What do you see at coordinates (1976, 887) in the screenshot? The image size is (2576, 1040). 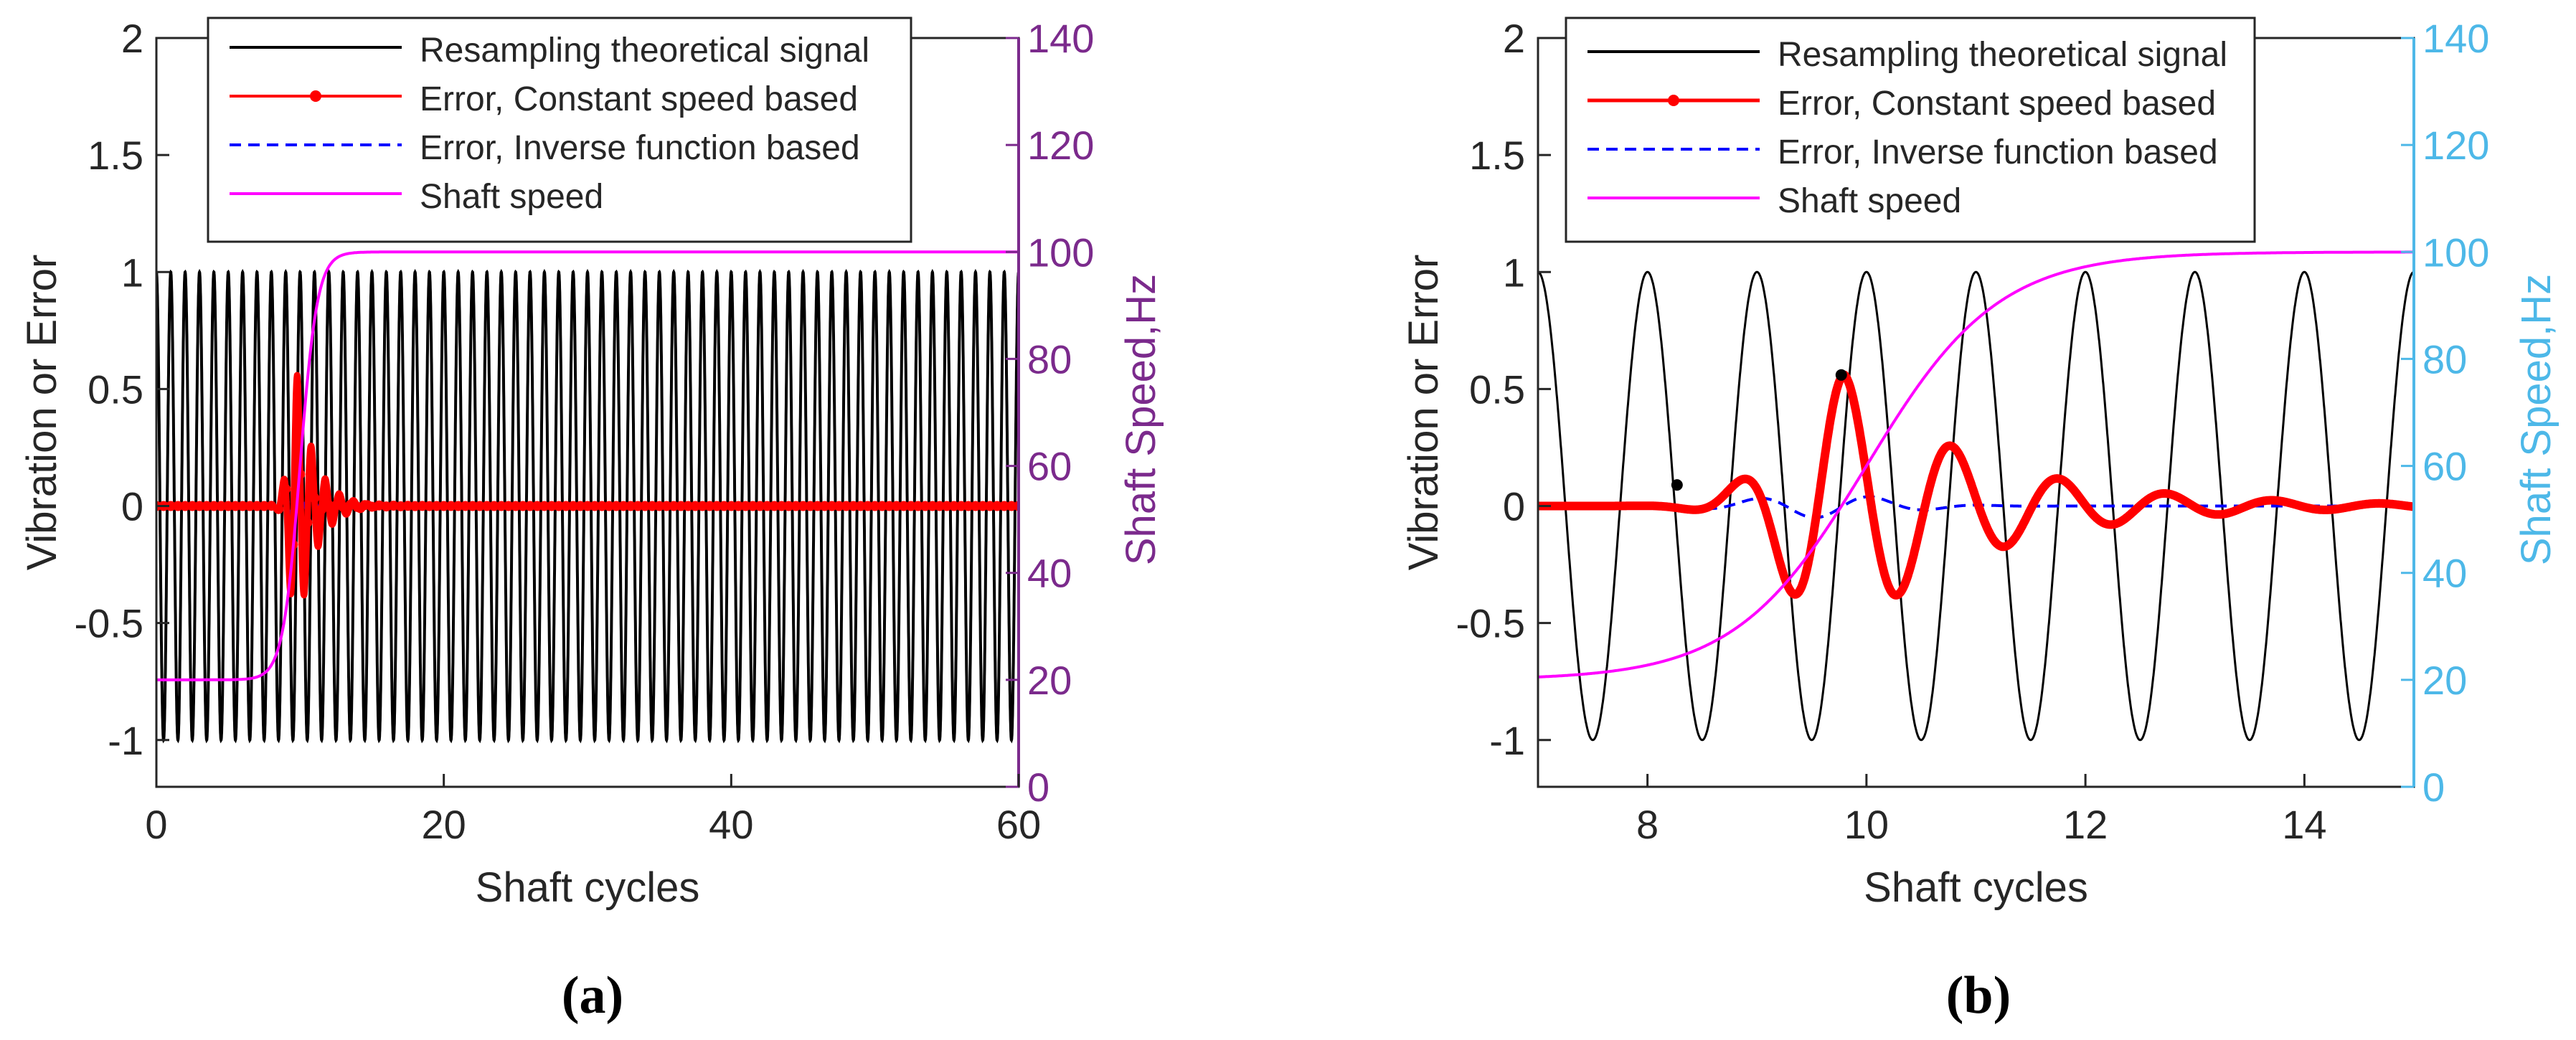 I see `x-axis-label: Shaft cycles` at bounding box center [1976, 887].